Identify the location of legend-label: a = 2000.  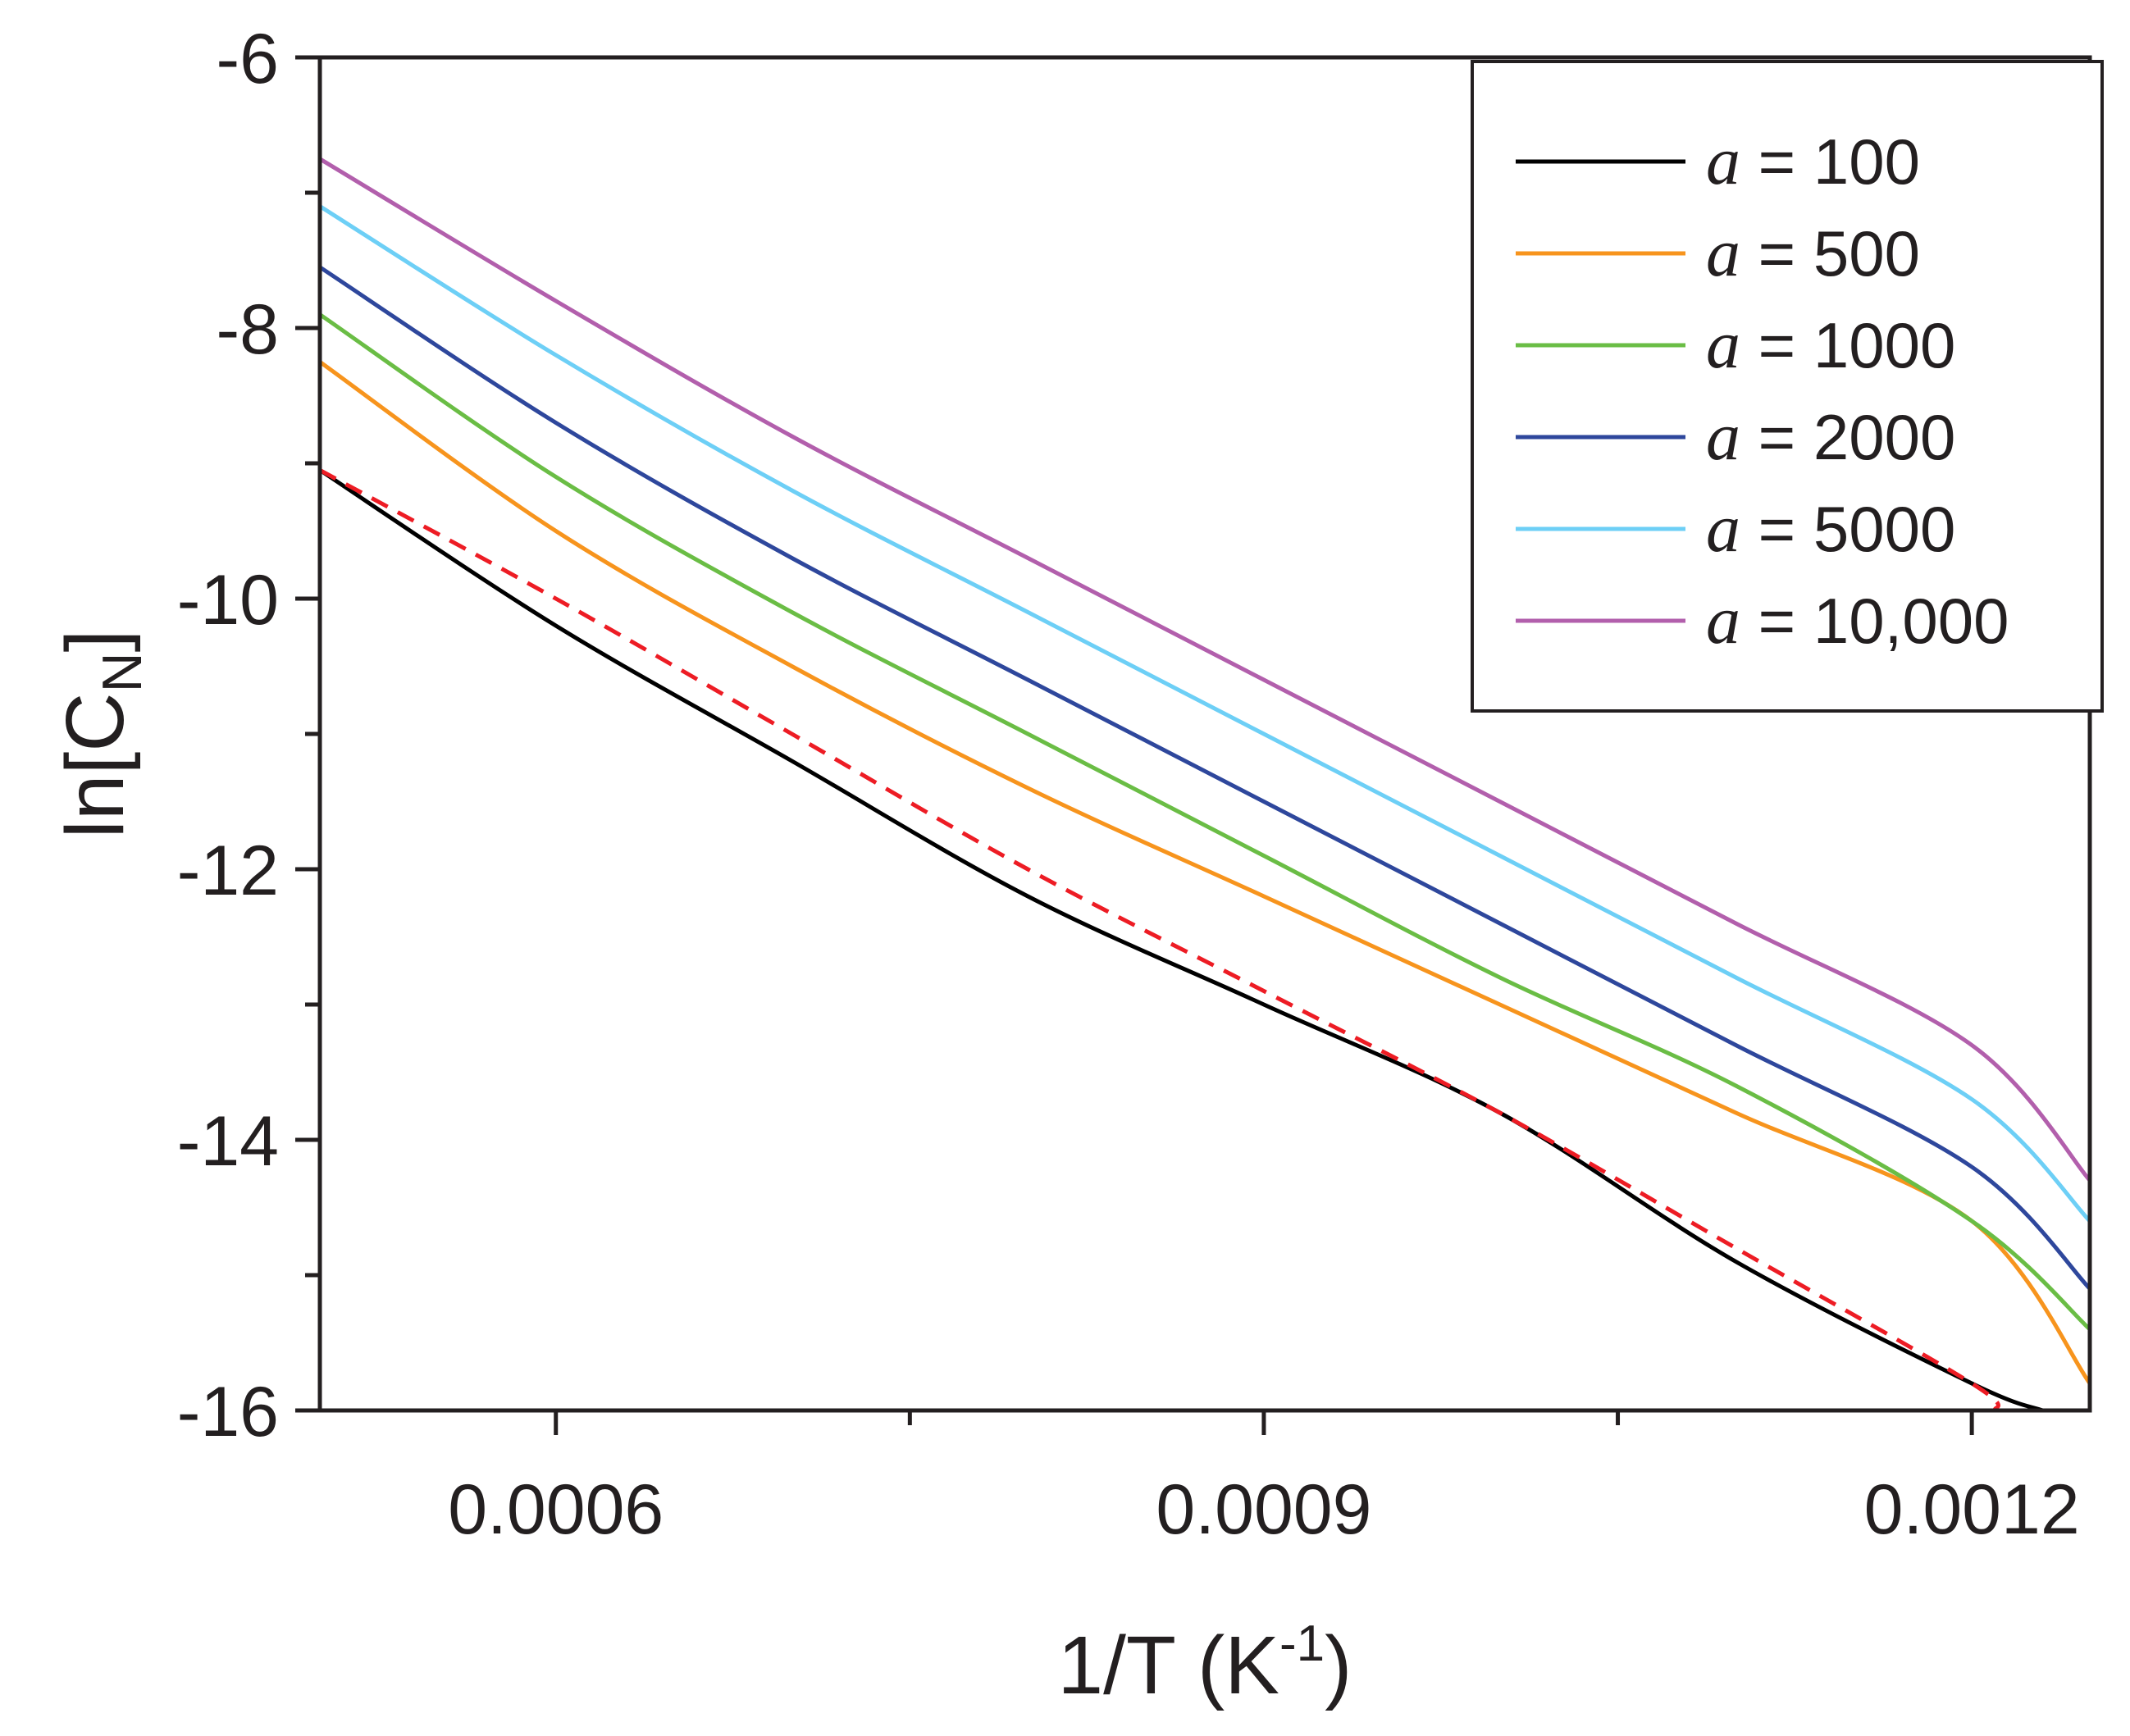
(1830, 437).